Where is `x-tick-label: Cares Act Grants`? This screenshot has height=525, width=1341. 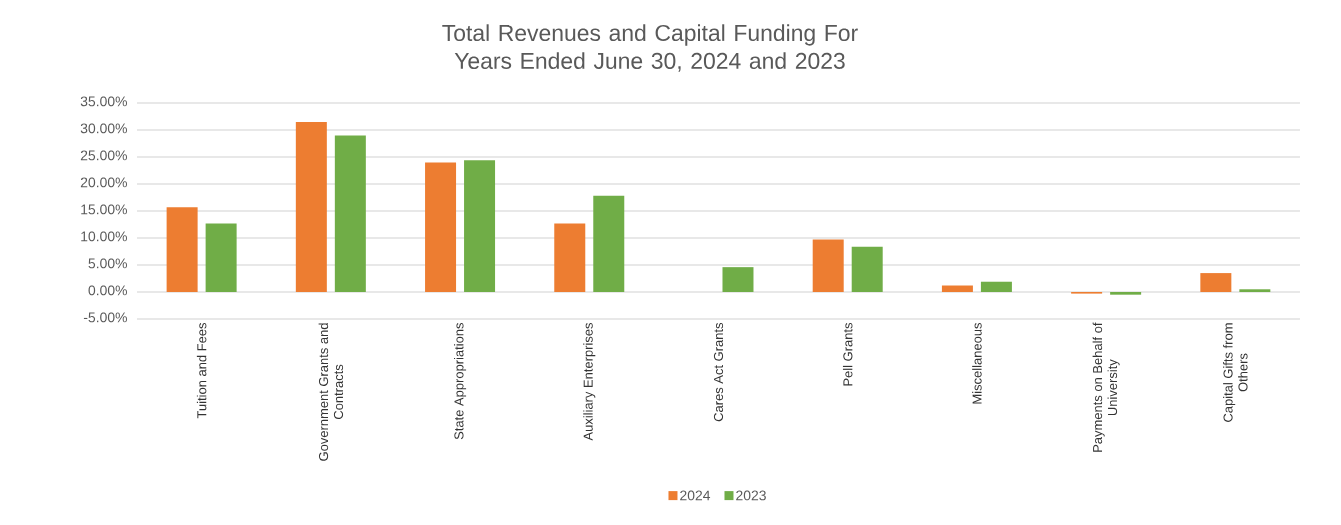 x-tick-label: Cares Act Grants is located at coordinates (718, 372).